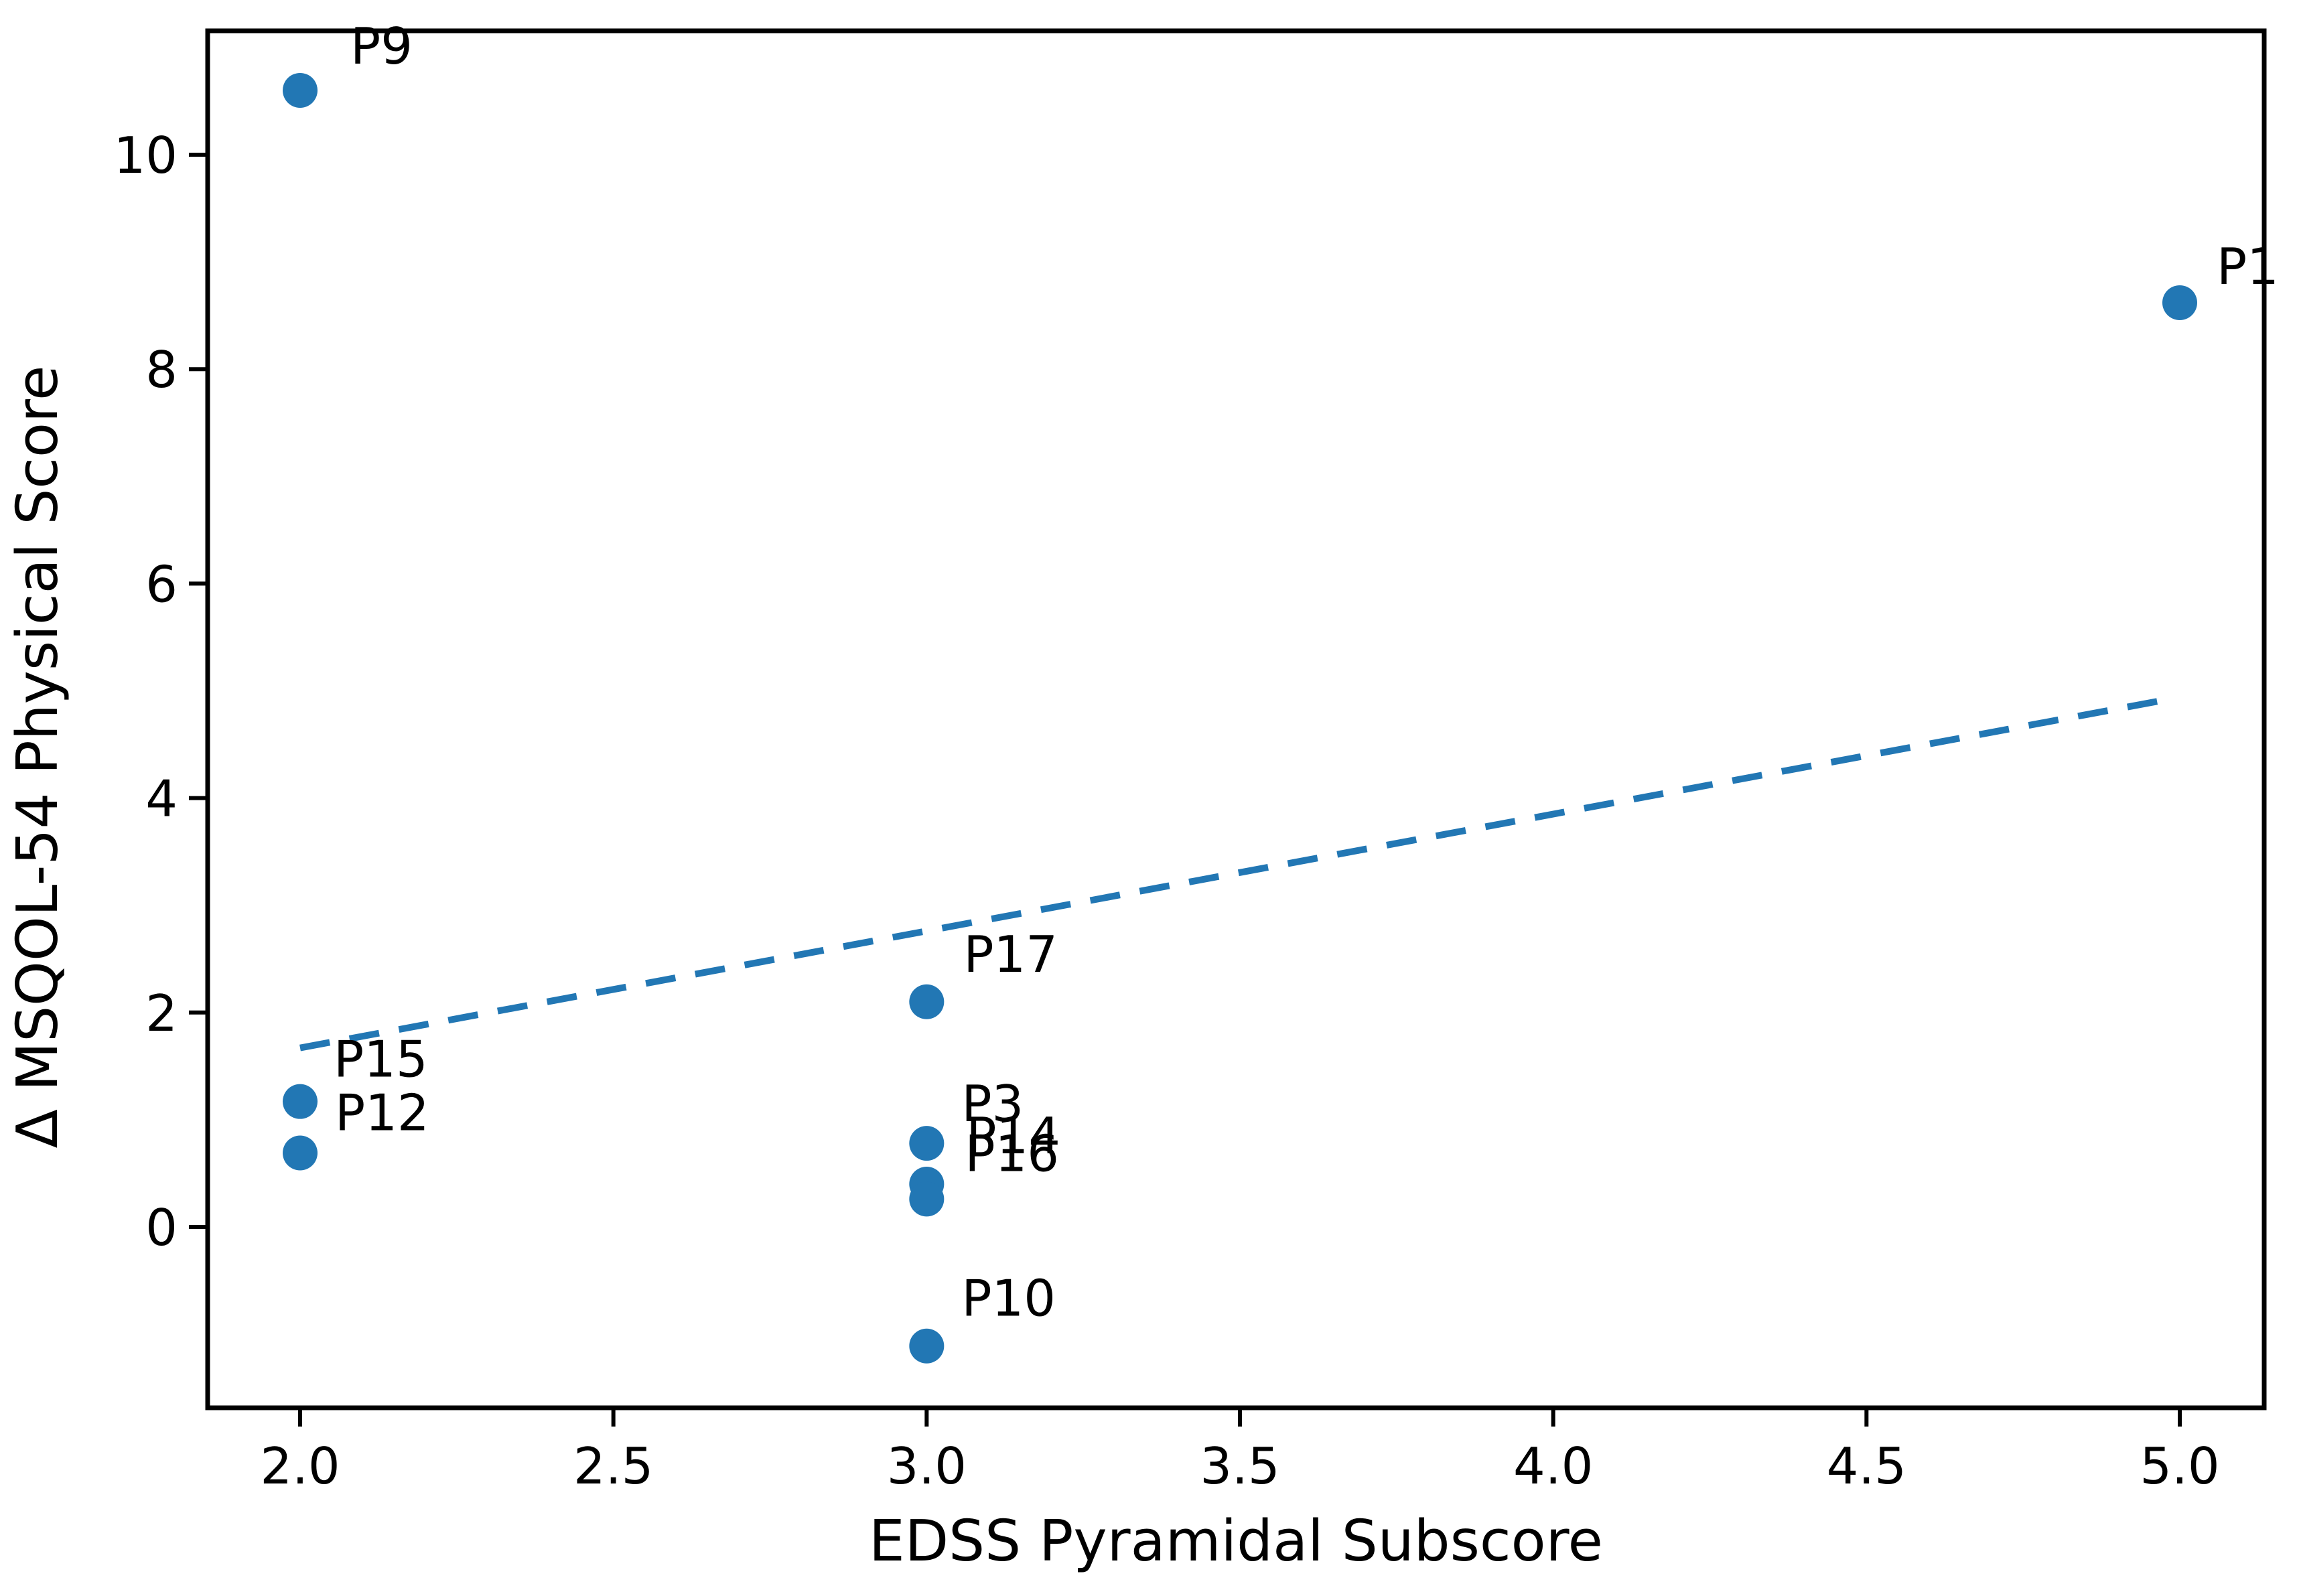 The height and width of the screenshot is (1596, 2297). Describe the element at coordinates (381, 1059) in the screenshot. I see `point-label-p15: P15` at that location.